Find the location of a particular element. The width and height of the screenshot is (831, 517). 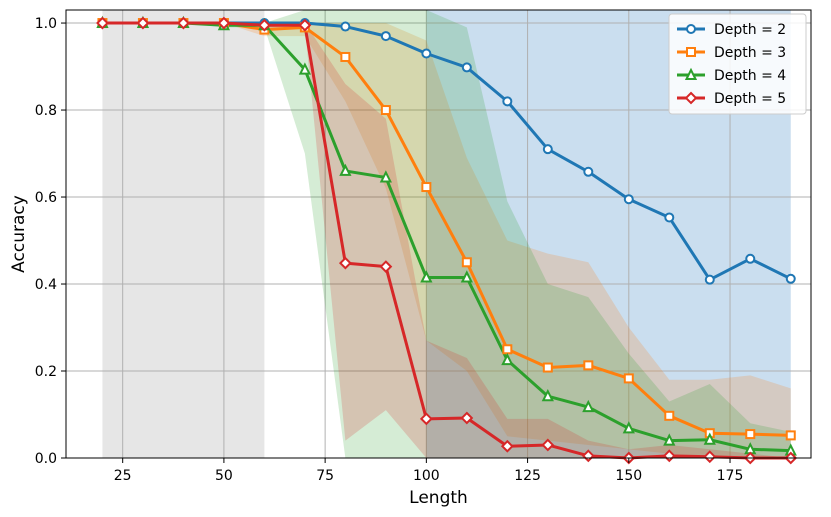

y-tick-label-5: 1.0 is located at coordinates (46, 24).